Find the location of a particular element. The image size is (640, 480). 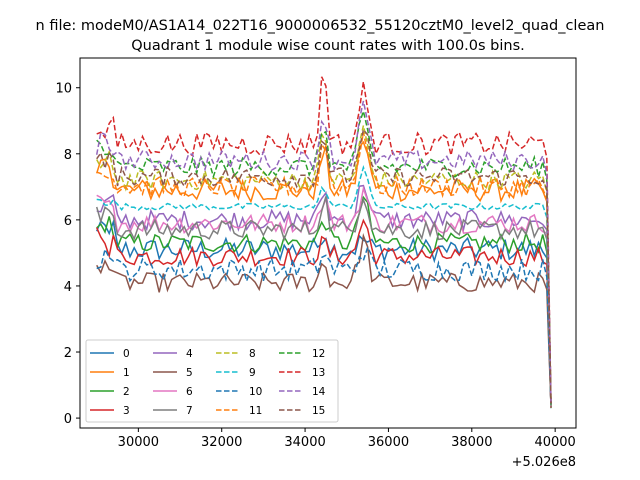

y-tick-label: 10 is located at coordinates (63, 89).